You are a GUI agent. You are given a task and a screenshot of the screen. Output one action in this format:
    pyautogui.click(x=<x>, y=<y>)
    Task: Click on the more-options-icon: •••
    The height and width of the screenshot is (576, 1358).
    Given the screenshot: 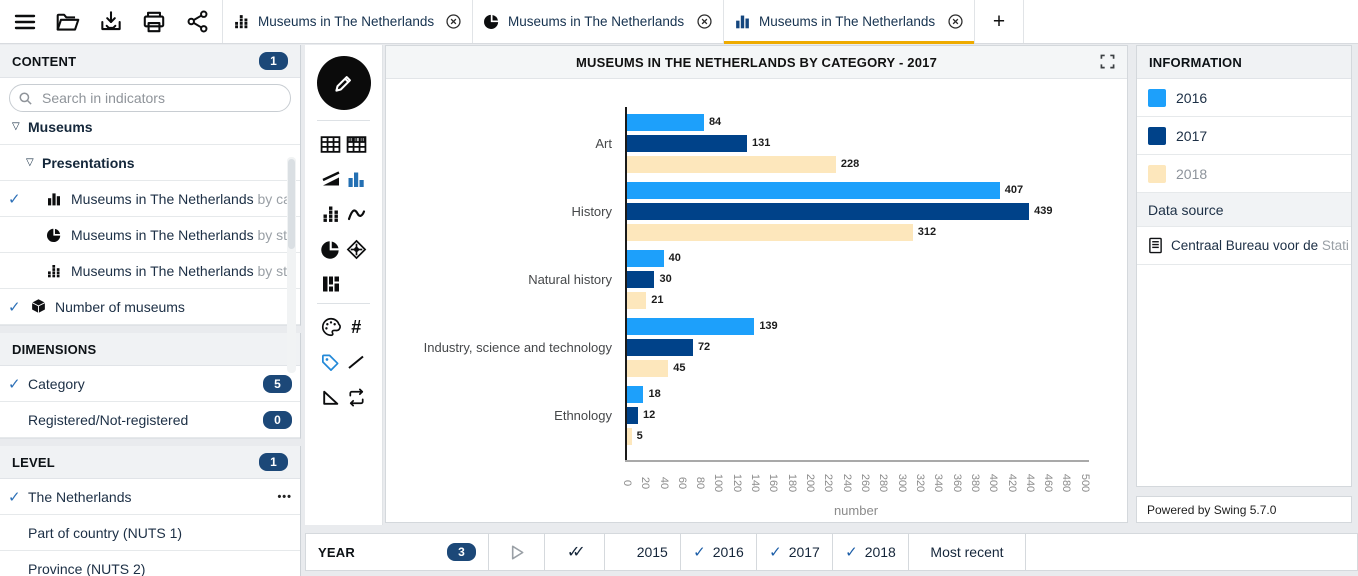 What is the action you would take?
    pyautogui.click(x=284, y=496)
    